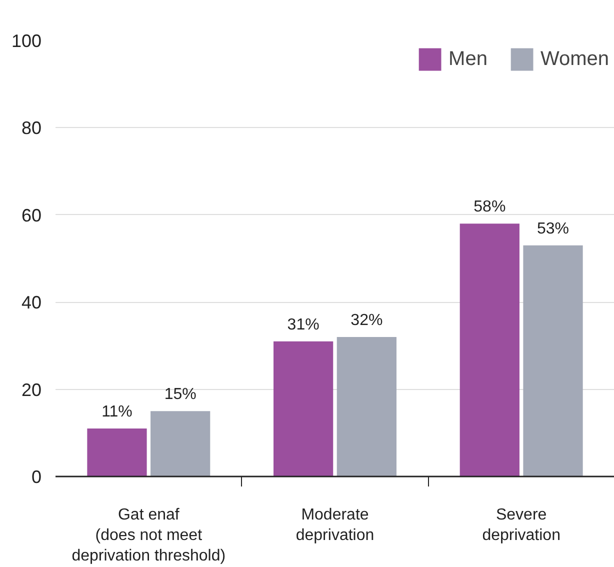 This screenshot has width=614, height=567. What do you see at coordinates (303, 325) in the screenshot?
I see `data-label: 31%` at bounding box center [303, 325].